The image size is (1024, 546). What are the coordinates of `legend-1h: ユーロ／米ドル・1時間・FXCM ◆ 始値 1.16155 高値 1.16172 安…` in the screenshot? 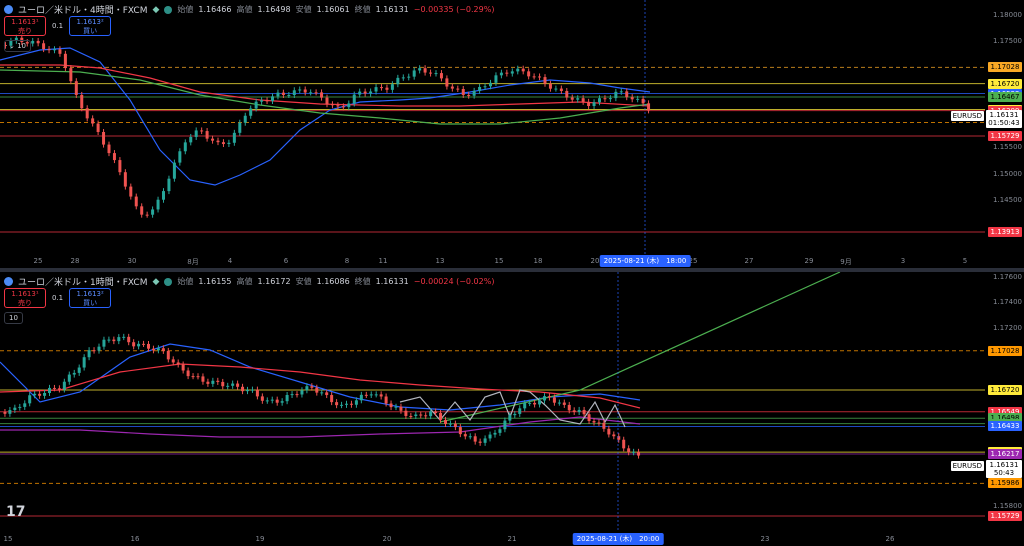 It's located at (249, 281).